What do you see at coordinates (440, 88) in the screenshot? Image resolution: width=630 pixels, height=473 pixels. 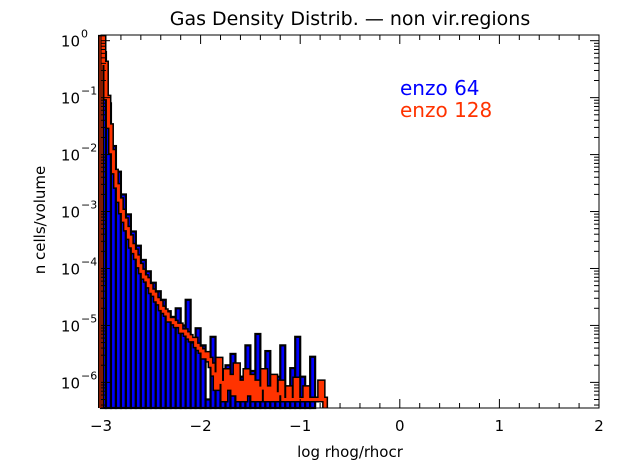 I see `legend-enzo64: enzo 64` at bounding box center [440, 88].